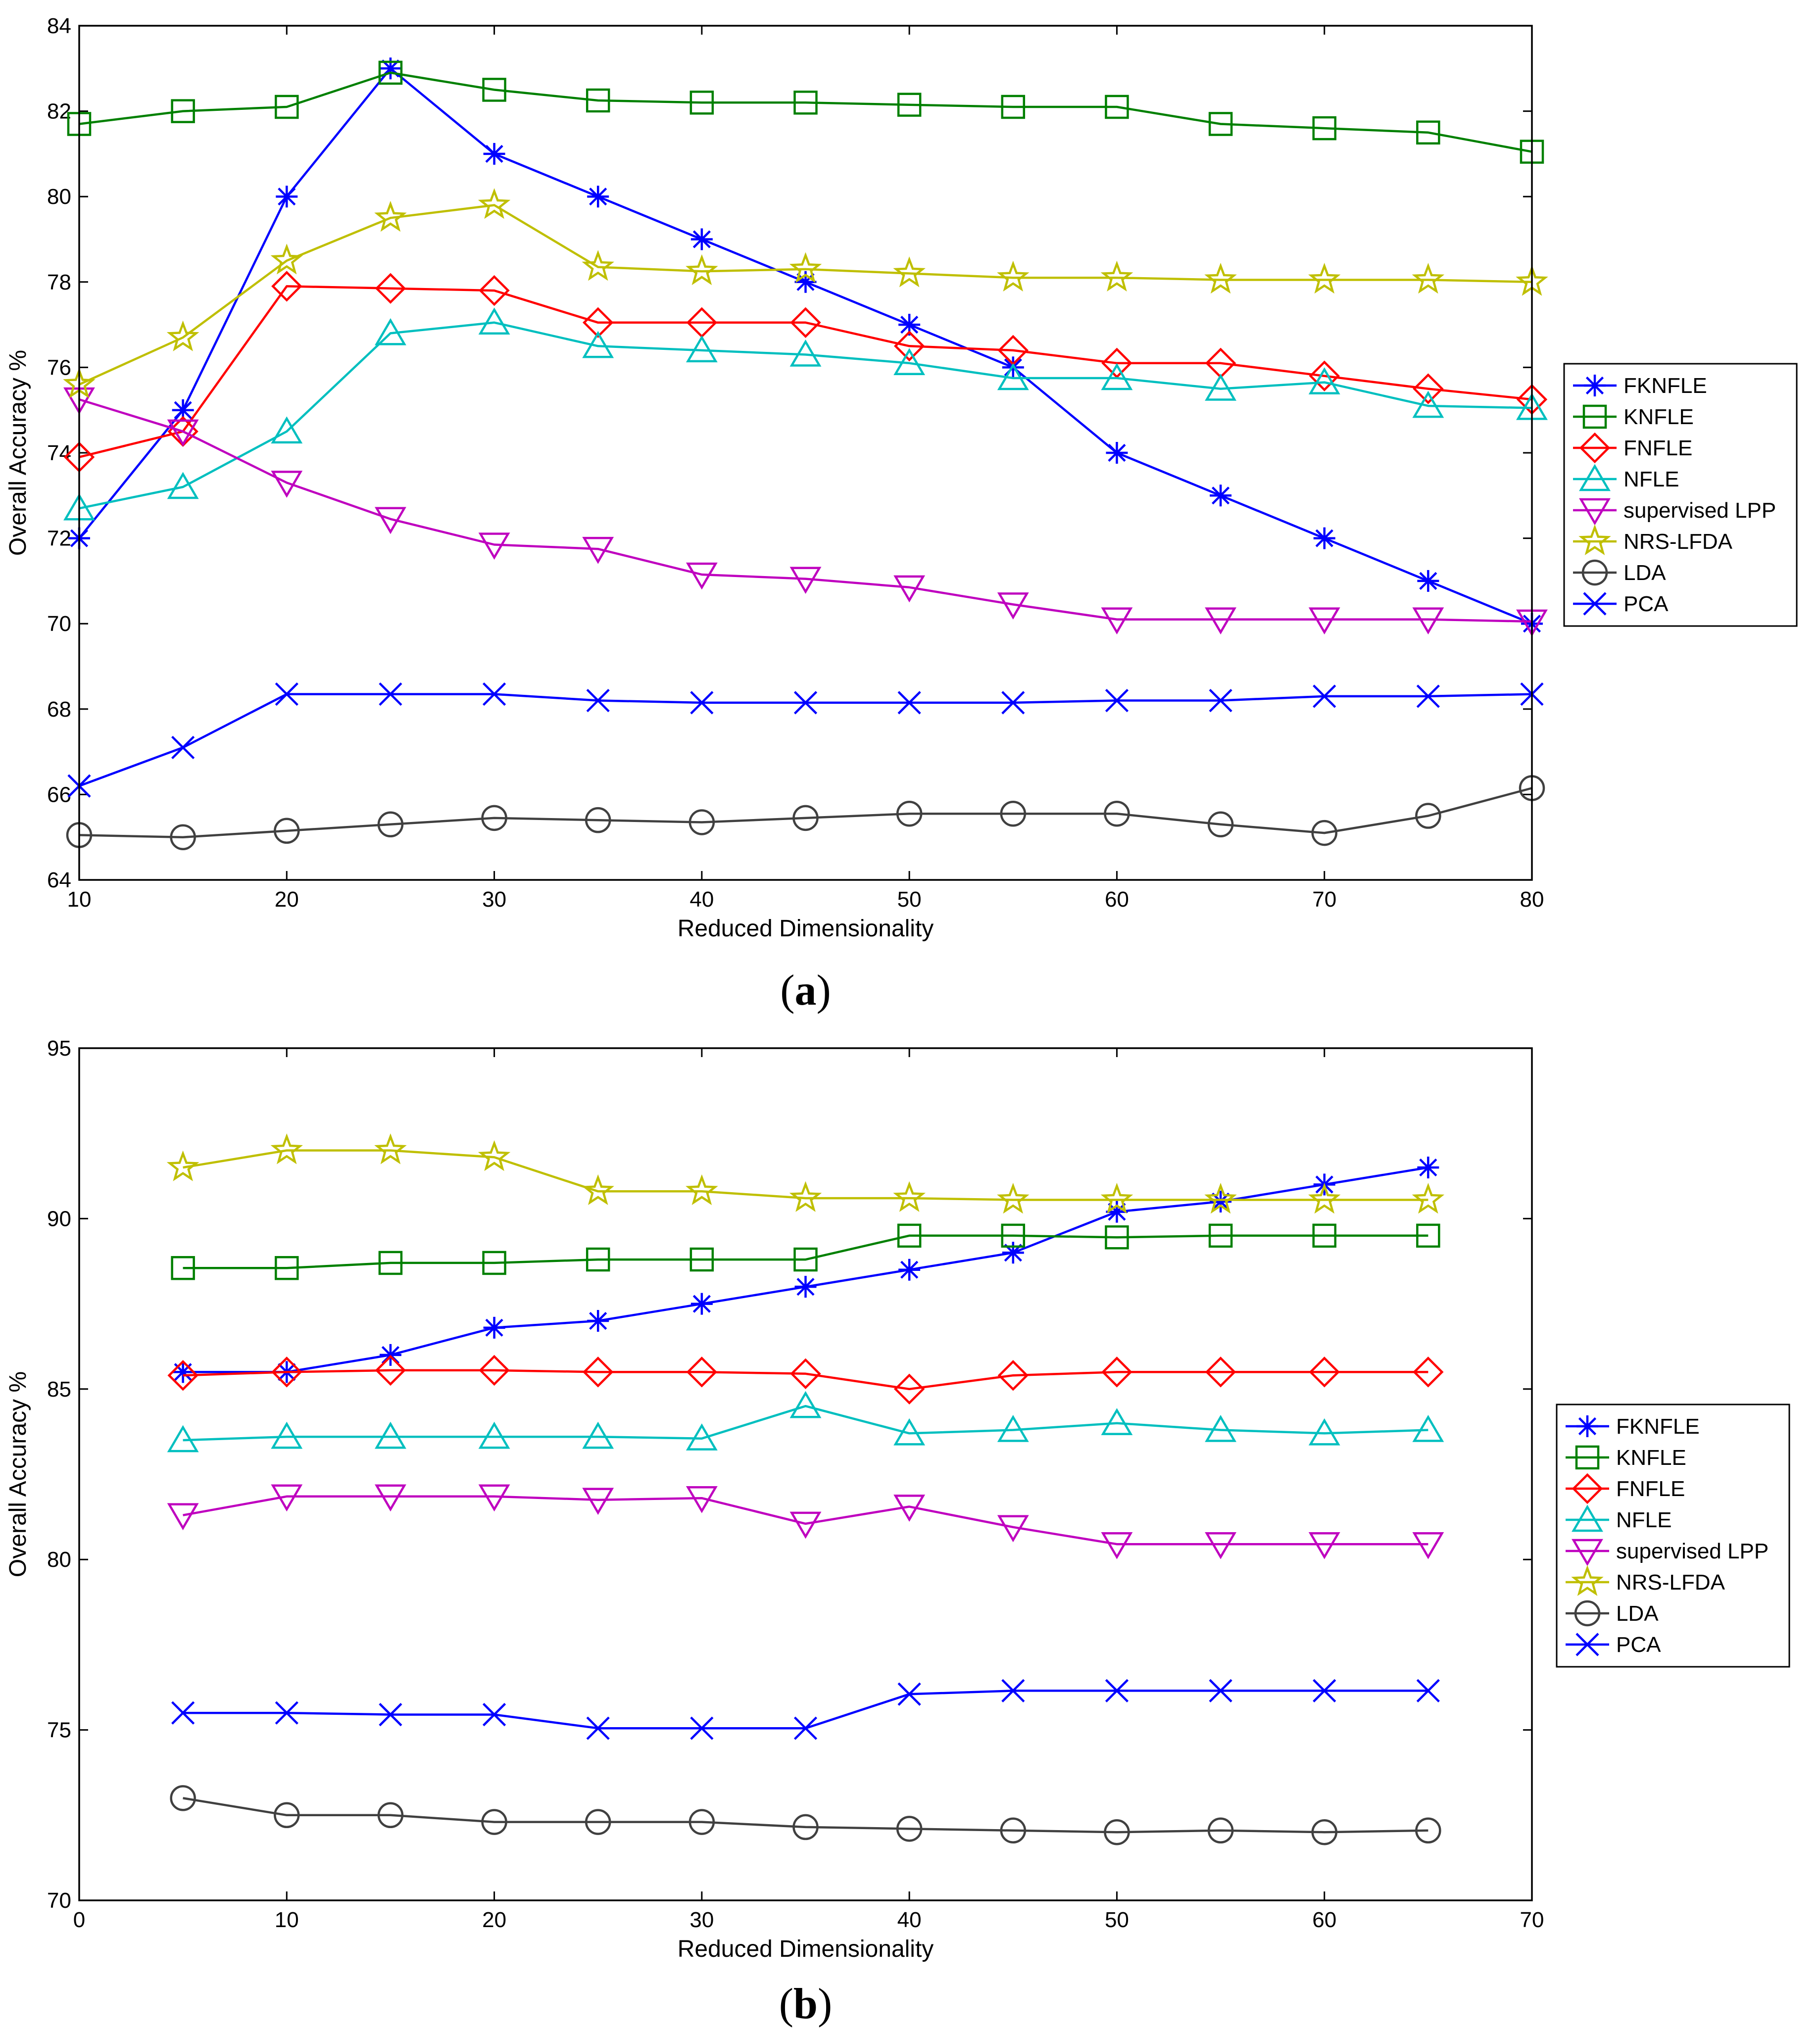 This screenshot has height=2033, width=1820. Describe the element at coordinates (805, 991) in the screenshot. I see `panel-caption: (a)` at that location.